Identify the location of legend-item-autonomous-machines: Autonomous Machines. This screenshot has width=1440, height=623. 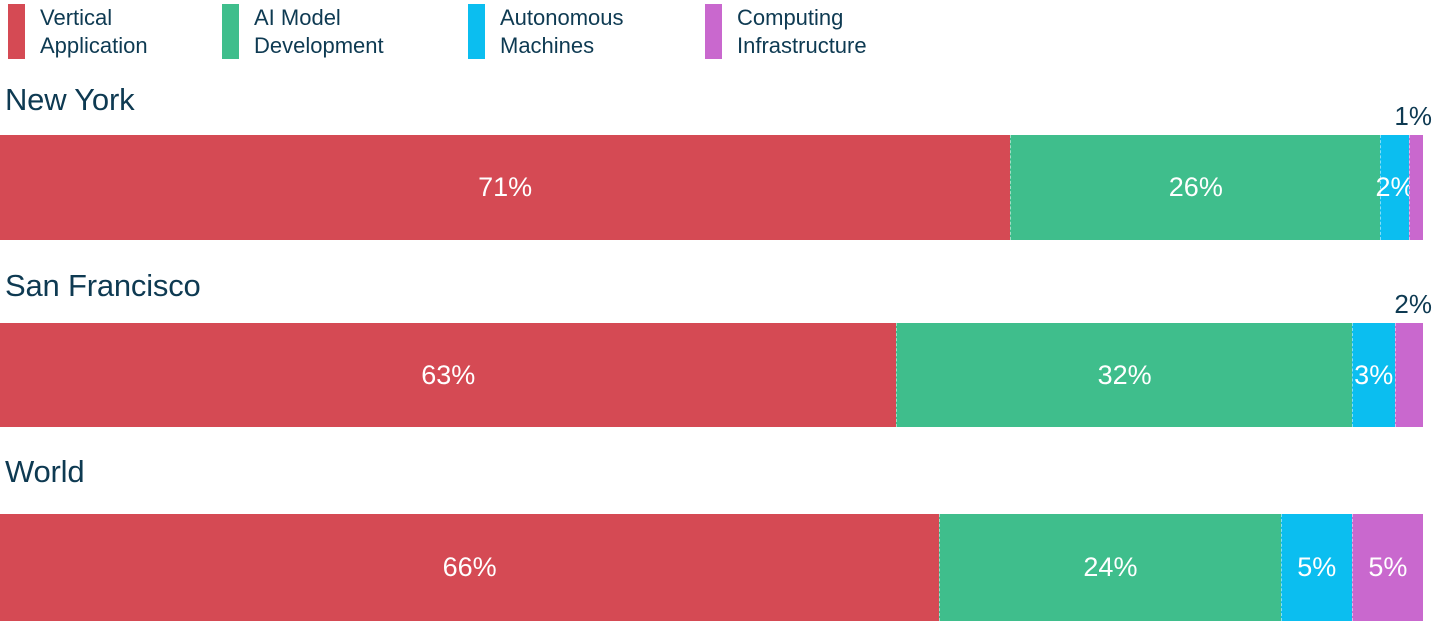
(573, 32).